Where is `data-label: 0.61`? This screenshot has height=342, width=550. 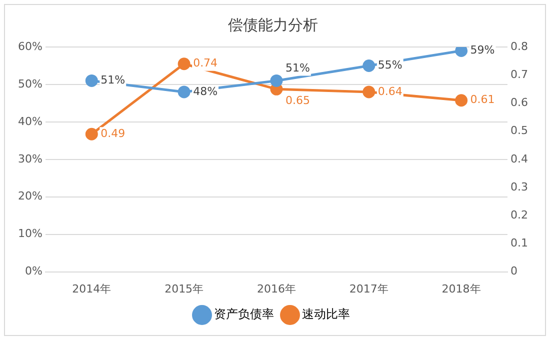
data-label: 0.61 is located at coordinates (482, 99).